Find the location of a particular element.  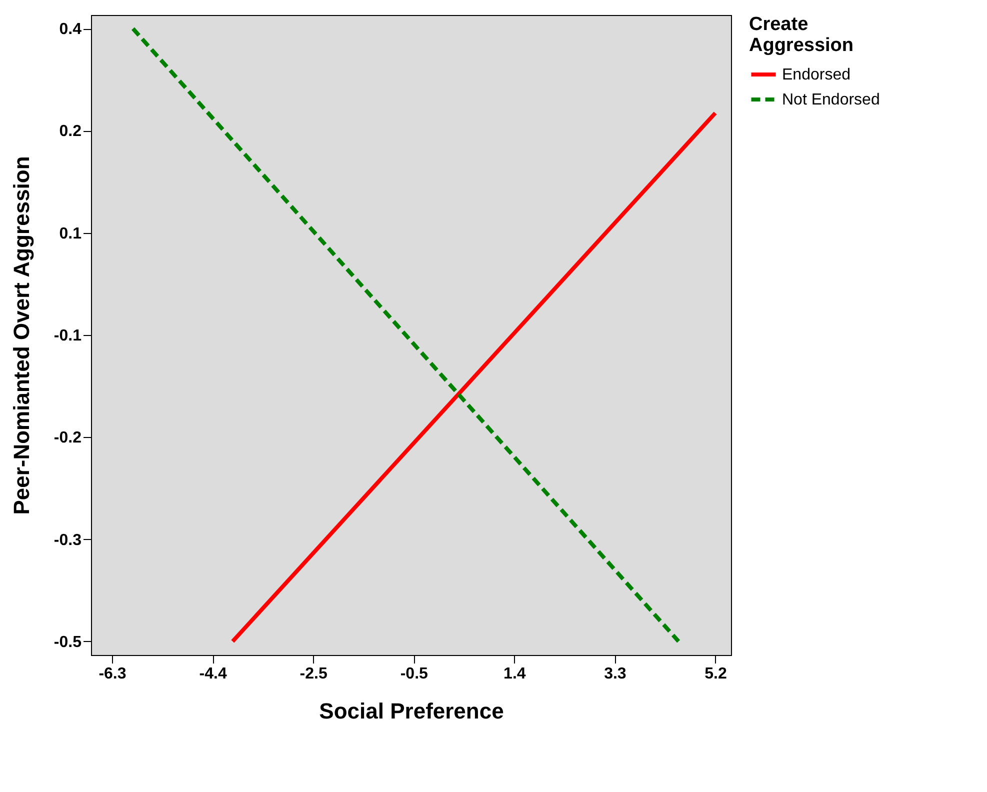

legend-label: Endorsed is located at coordinates (816, 75).